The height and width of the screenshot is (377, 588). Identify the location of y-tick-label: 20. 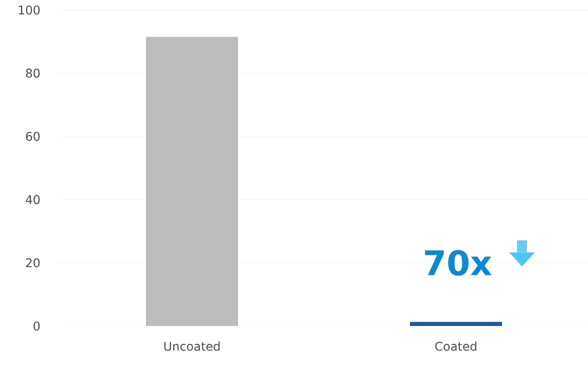
(33, 263).